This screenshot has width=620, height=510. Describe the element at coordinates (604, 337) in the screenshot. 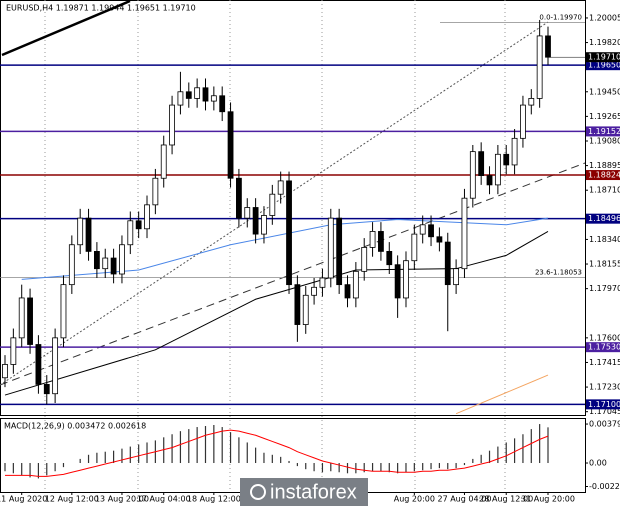

I see `y-tick-label: 1.17600` at that location.